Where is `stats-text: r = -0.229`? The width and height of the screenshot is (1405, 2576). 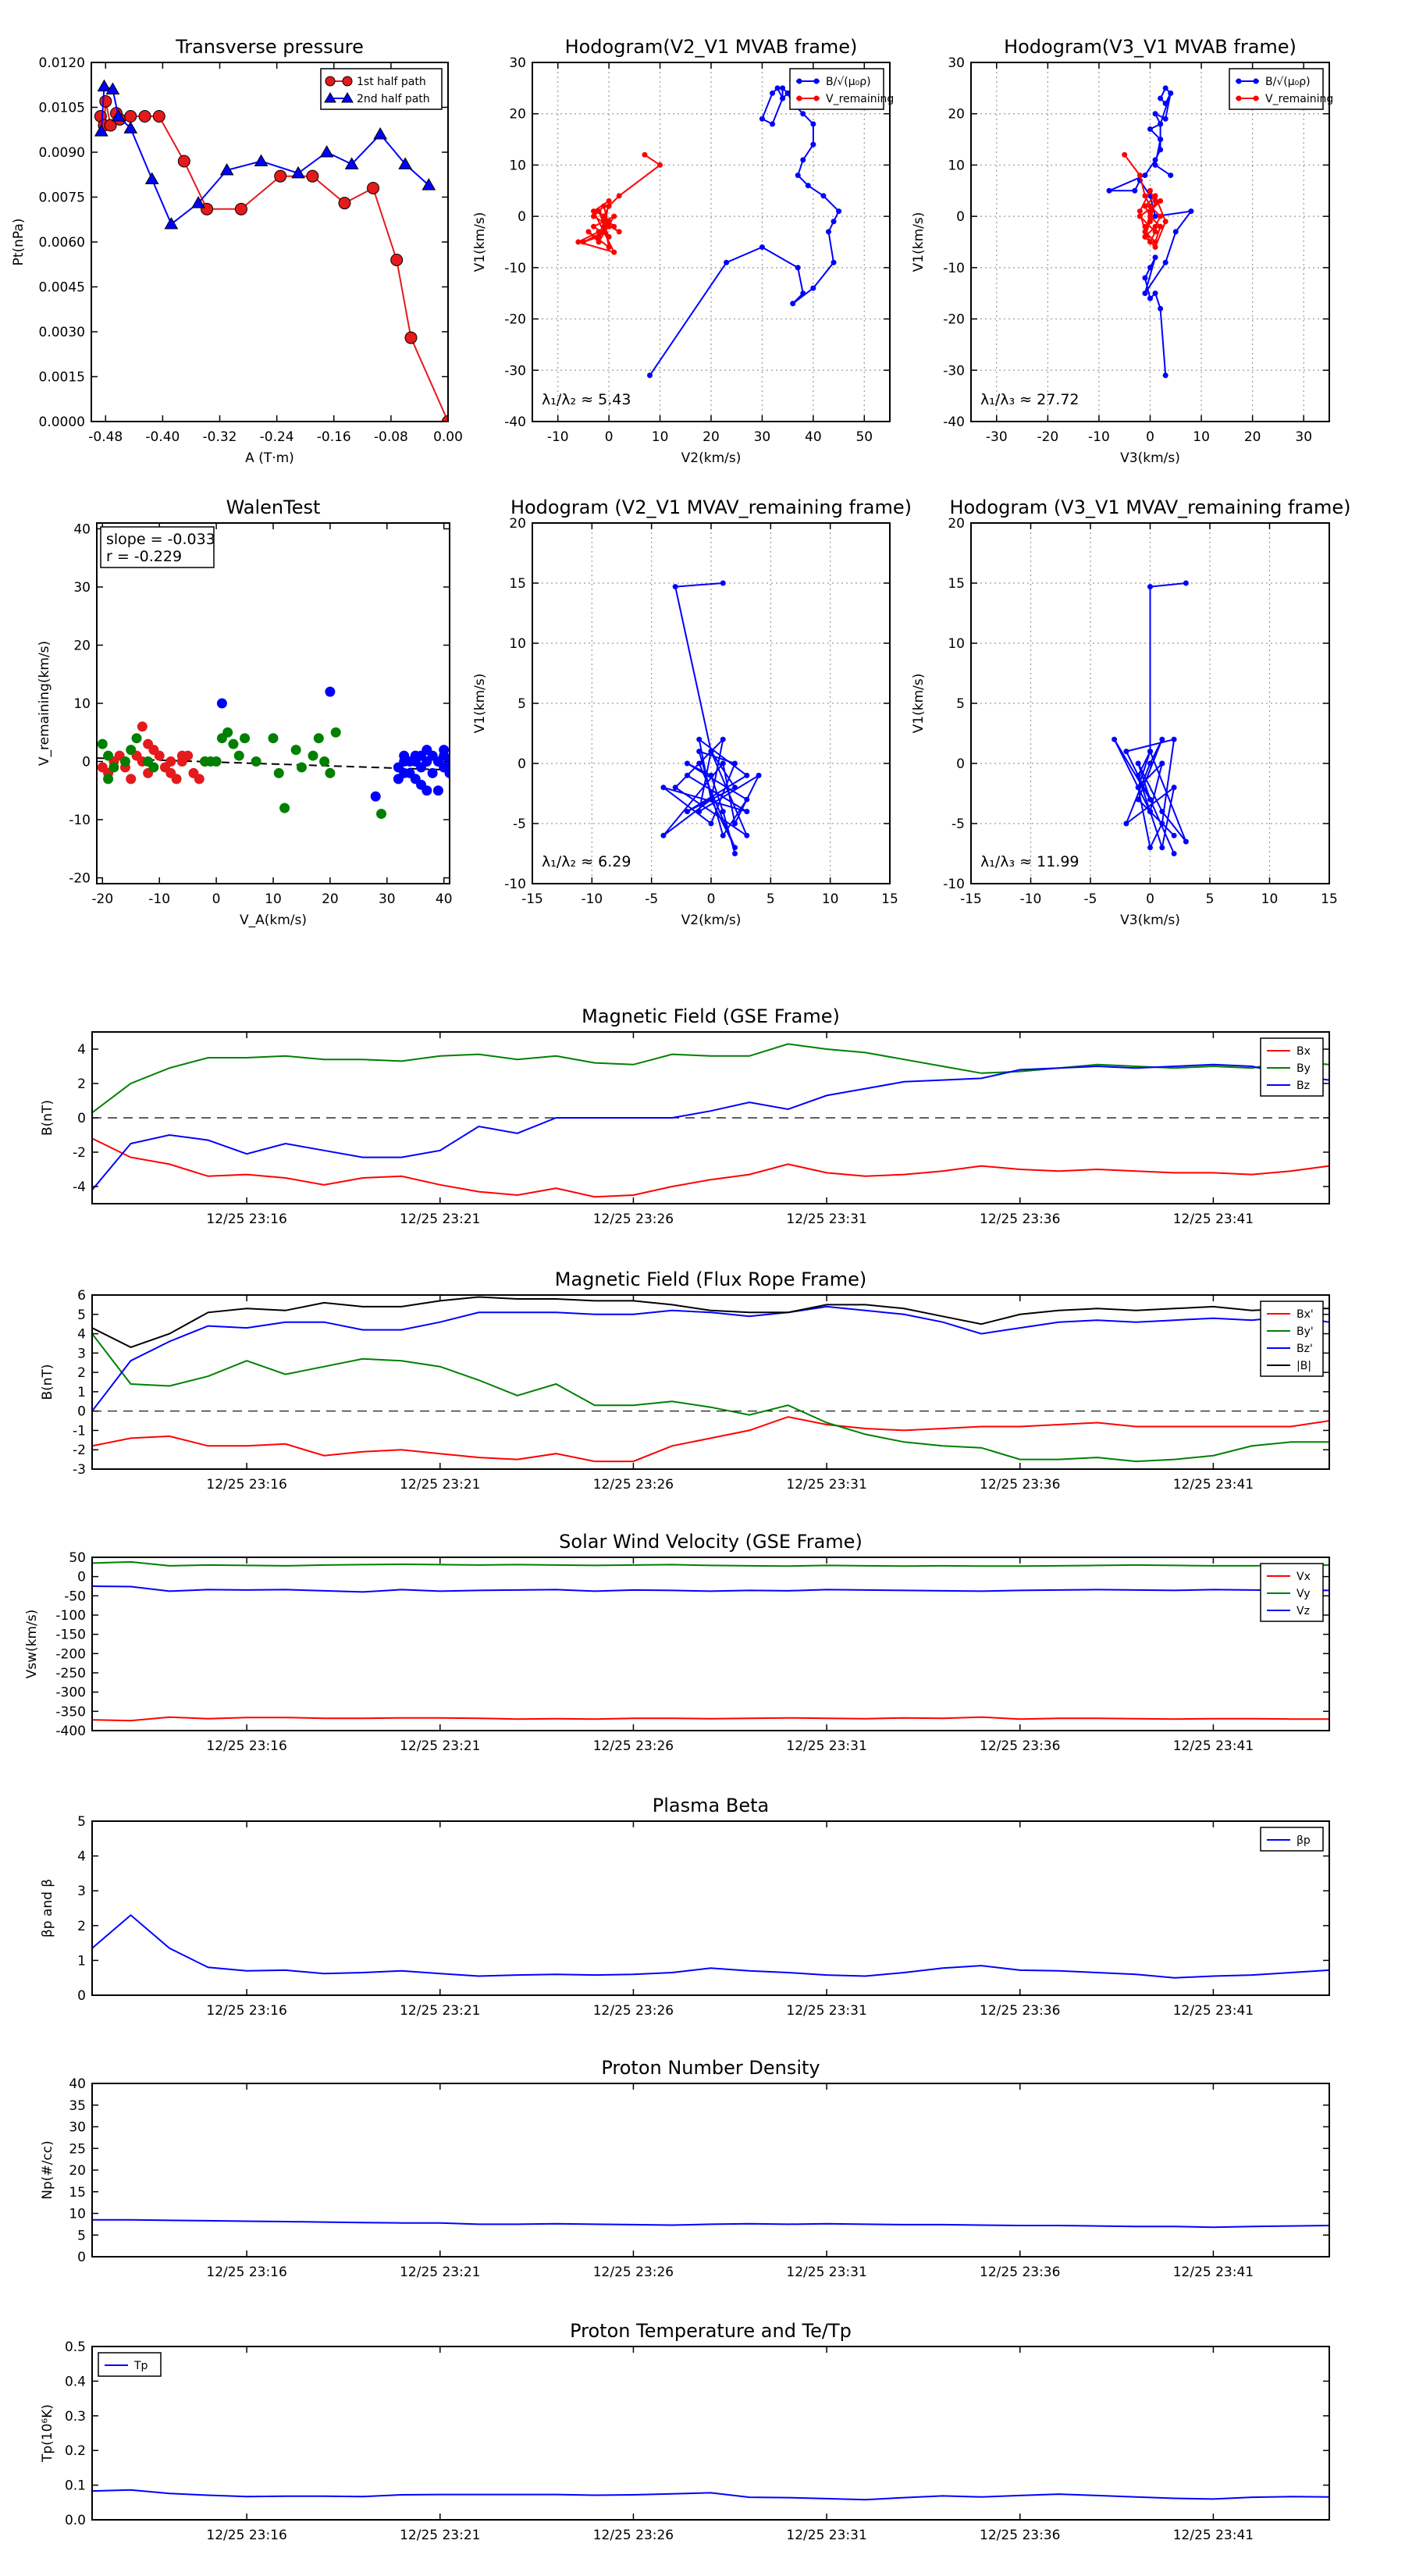 stats-text: r = -0.229 is located at coordinates (144, 556).